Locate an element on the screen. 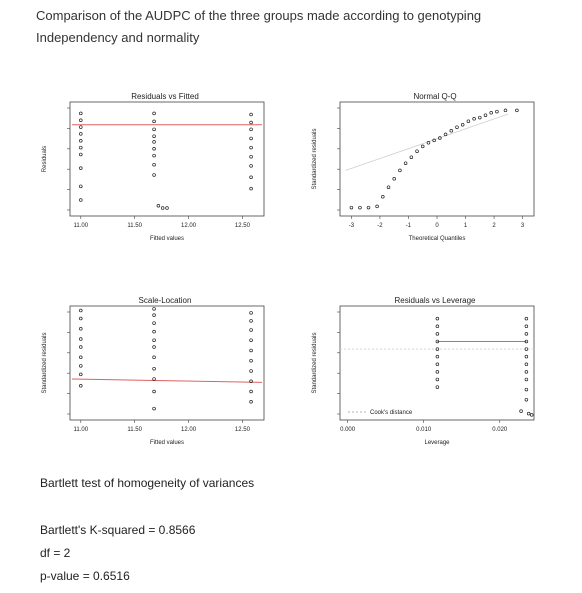 This screenshot has width=582, height=593. x-tick-label: 1 is located at coordinates (466, 226).